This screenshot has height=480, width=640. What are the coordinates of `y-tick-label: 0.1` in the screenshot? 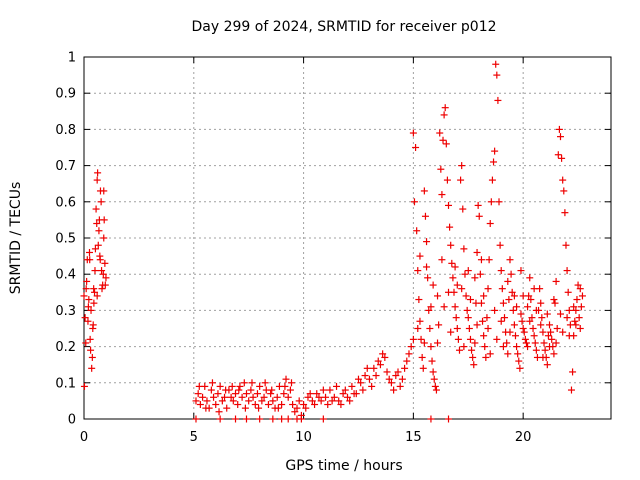 It's located at (65, 383).